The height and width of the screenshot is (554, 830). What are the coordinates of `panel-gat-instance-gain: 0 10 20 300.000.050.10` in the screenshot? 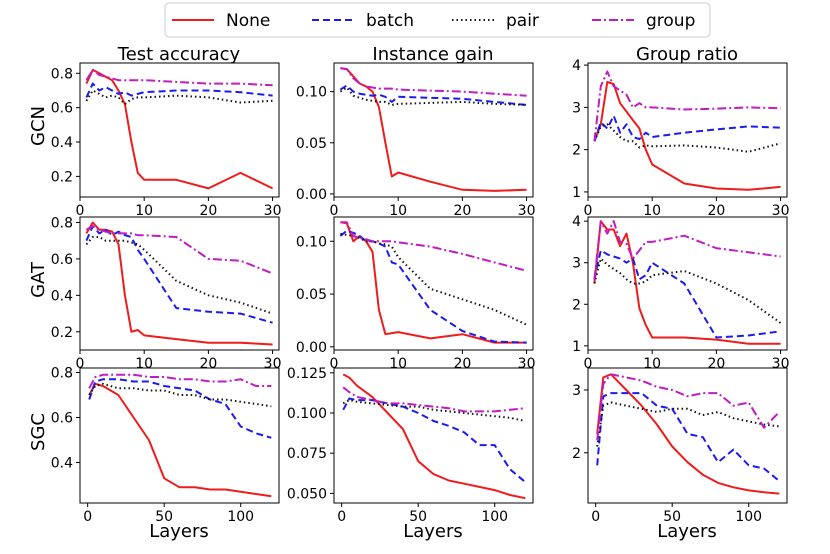 It's located at (415, 294).